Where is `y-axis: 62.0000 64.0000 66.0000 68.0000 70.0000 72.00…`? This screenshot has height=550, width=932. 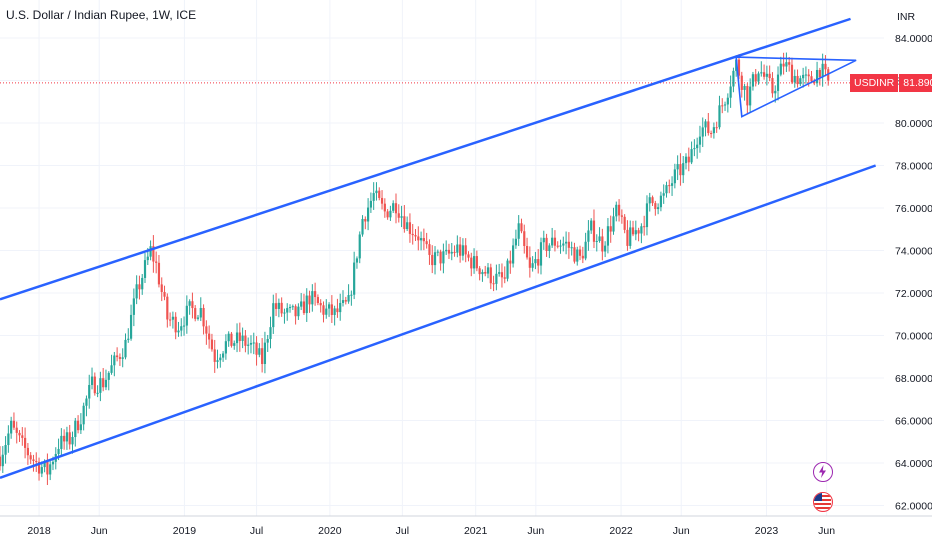 y-axis: 62.0000 64.0000 66.0000 68.0000 70.0000 72.00… is located at coordinates (913, 273).